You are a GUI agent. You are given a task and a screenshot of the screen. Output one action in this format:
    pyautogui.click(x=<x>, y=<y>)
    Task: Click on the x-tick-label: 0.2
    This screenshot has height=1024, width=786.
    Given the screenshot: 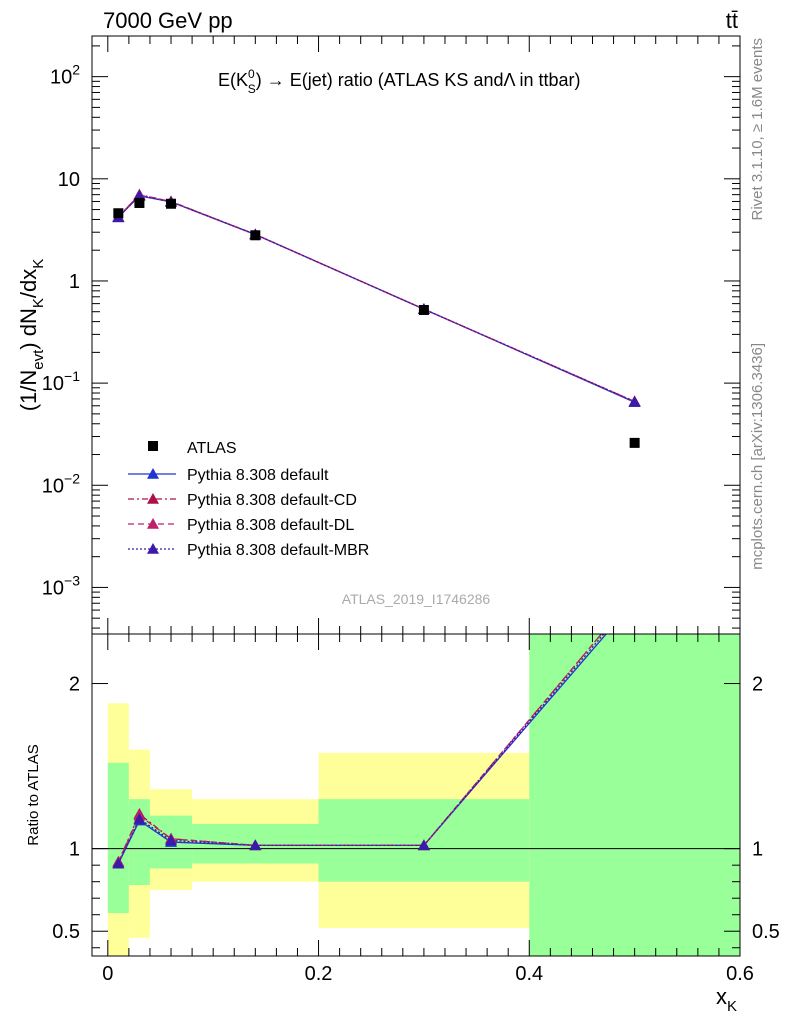 What is the action you would take?
    pyautogui.click(x=319, y=974)
    